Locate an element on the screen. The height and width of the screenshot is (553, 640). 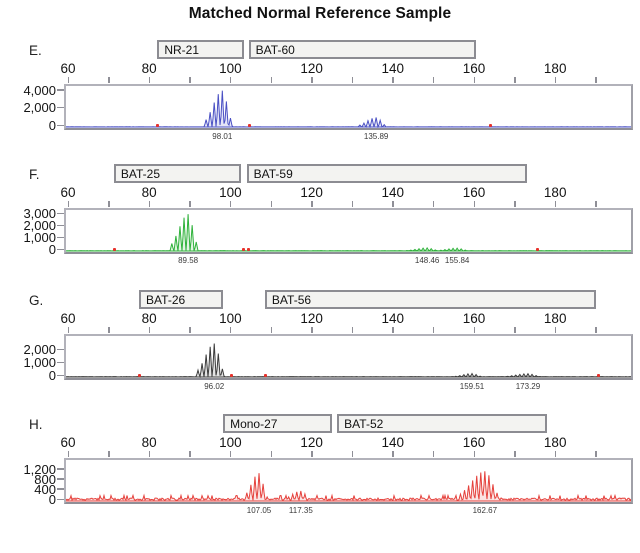
trace-F is located at coordinates (348, 233).